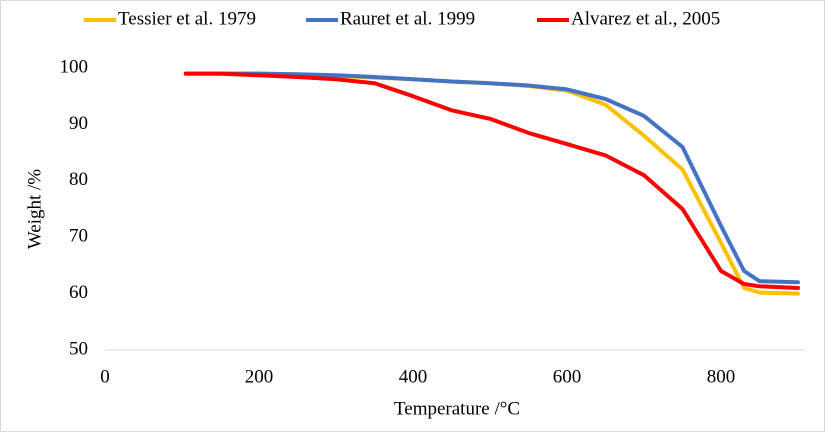 The height and width of the screenshot is (432, 825). I want to click on x-axis-title: Temperature /°C, so click(457, 408).